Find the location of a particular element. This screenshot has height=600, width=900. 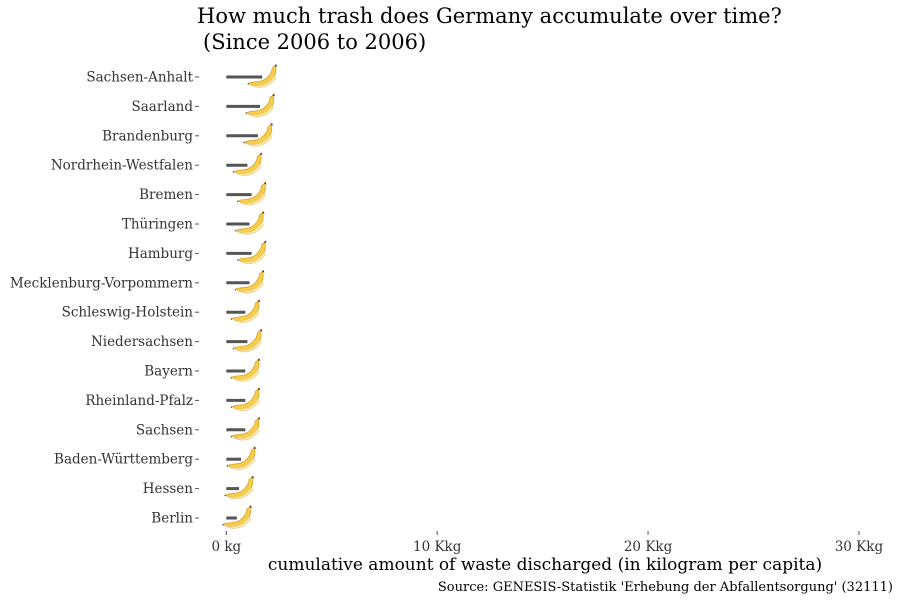

y-tick-label: Brandenburg is located at coordinates (147, 136).